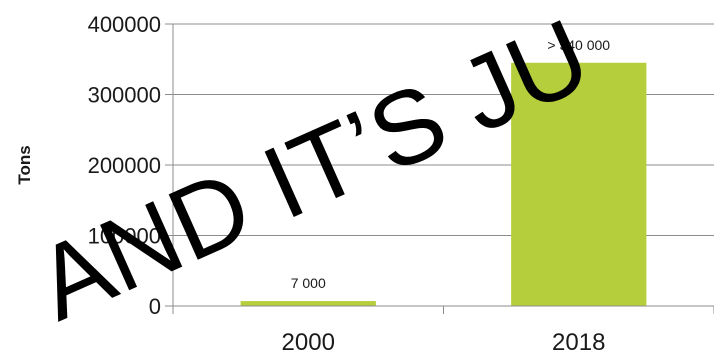 Image resolution: width=714 pixels, height=358 pixels. I want to click on x-tick-labels: 2000 2018, so click(444, 342).